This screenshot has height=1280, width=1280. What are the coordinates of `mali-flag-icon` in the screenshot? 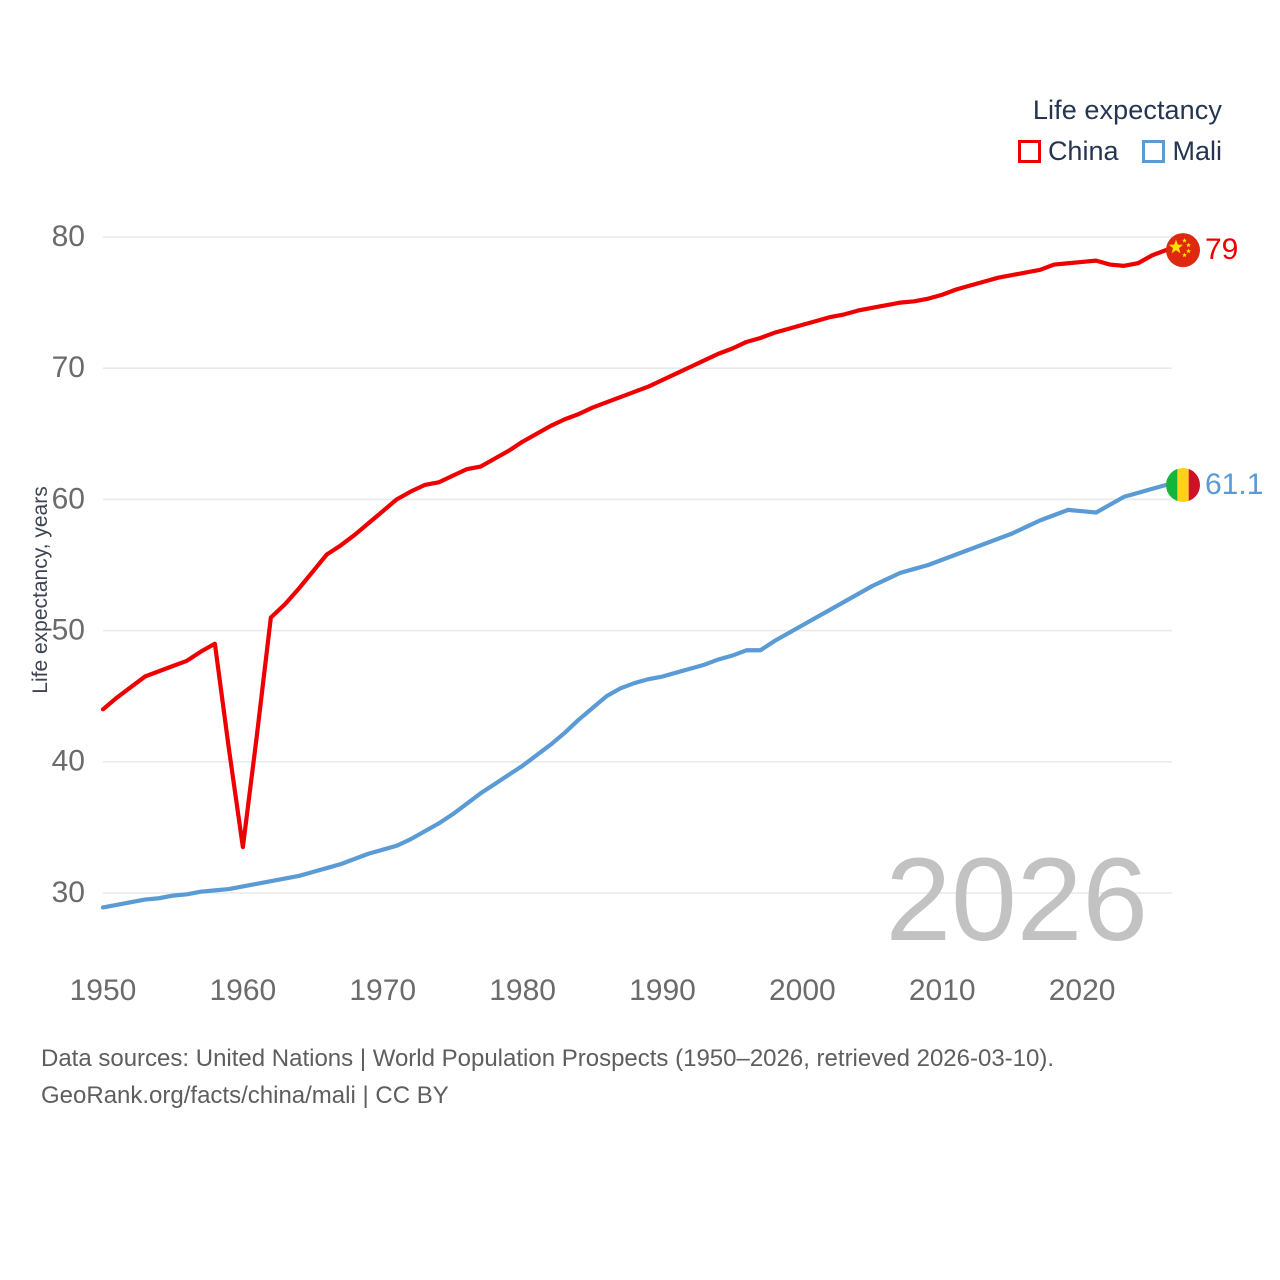 It's located at (1183, 484).